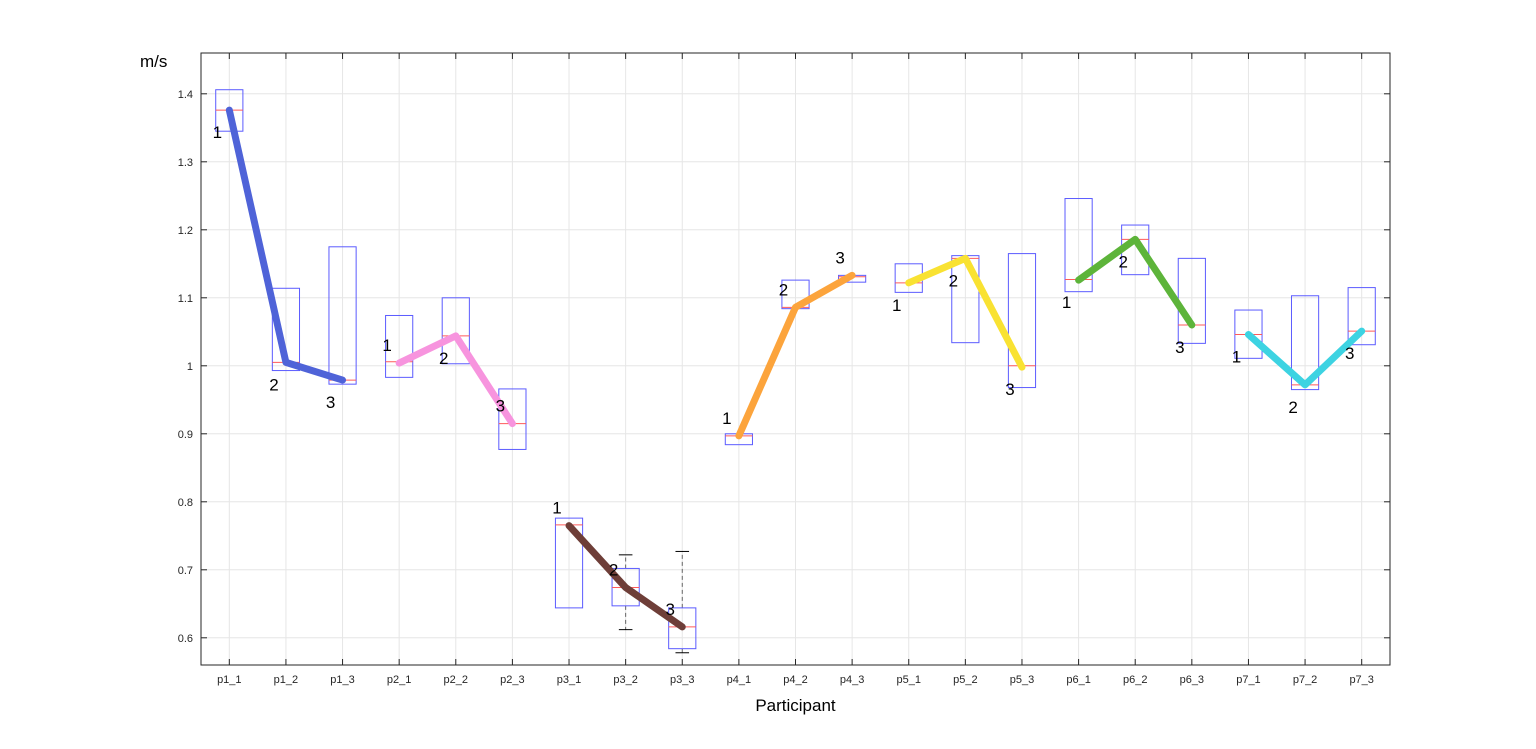 The width and height of the screenshot is (1536, 749). I want to click on x-tick-label: p1_1, so click(229, 680).